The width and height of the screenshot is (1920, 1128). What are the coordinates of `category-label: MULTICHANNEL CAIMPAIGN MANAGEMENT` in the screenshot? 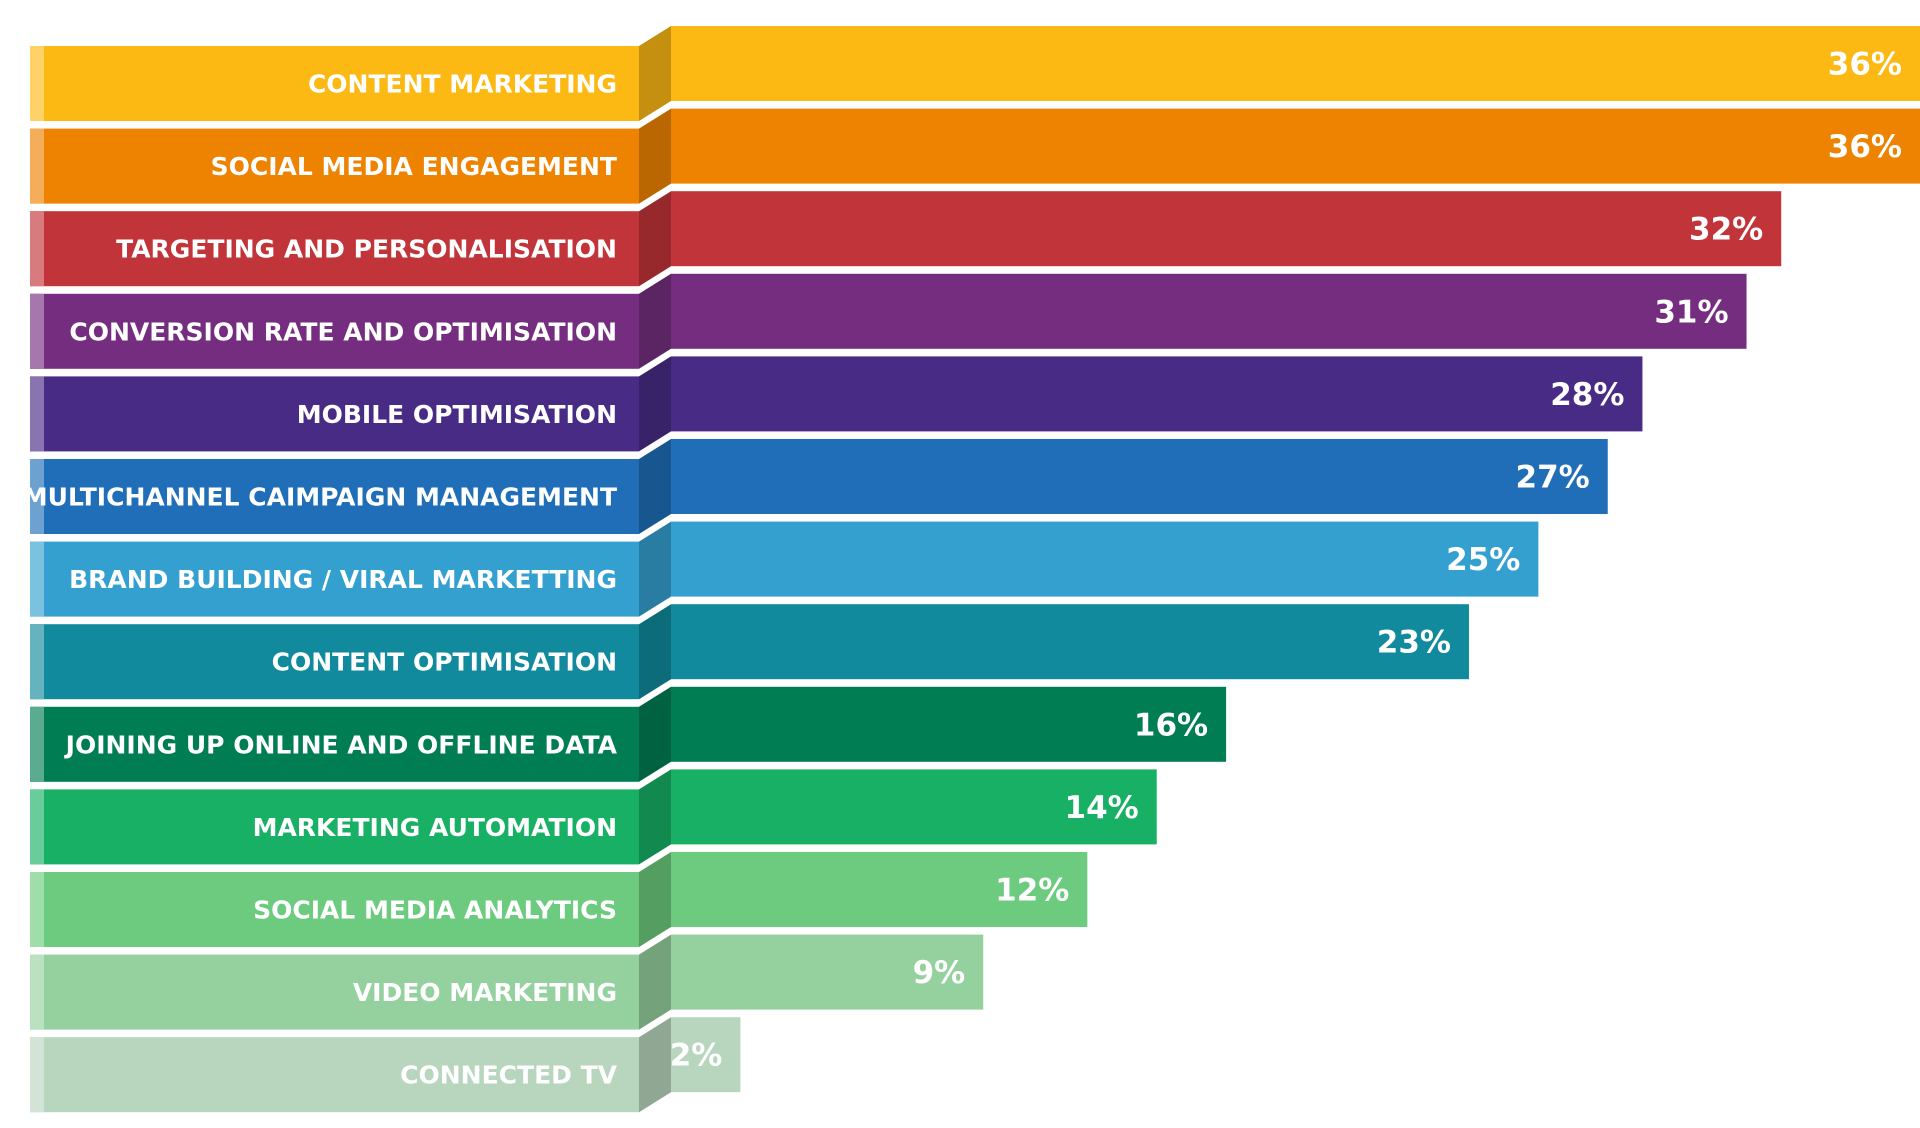 It's located at (320, 497).